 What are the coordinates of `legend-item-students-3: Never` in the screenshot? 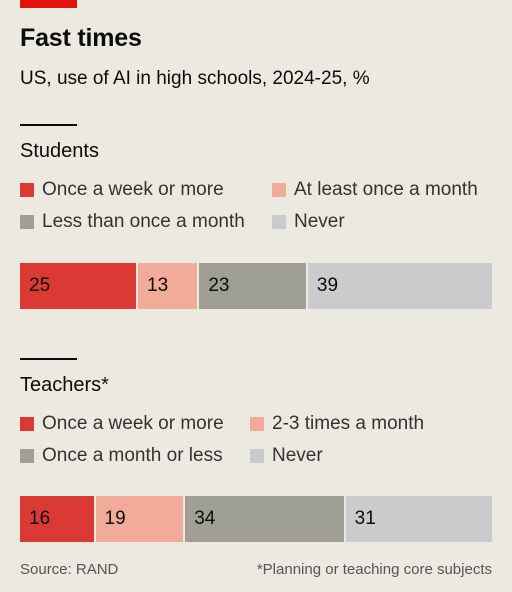 It's located at (308, 222).